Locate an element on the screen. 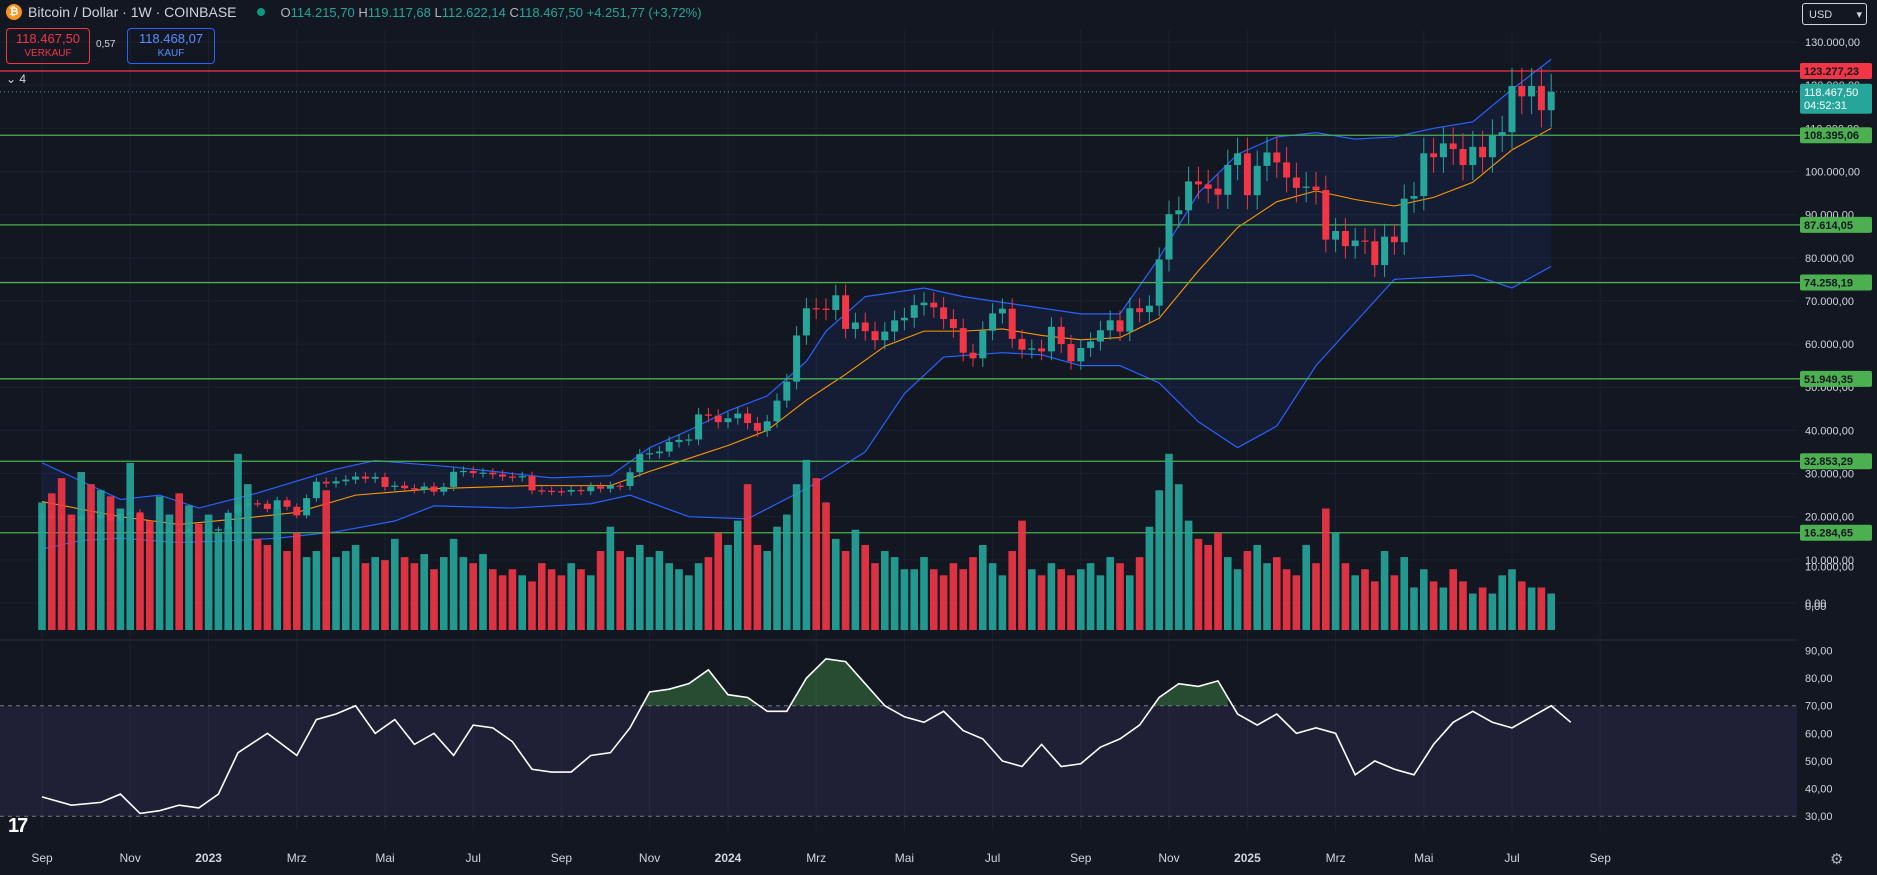  price-tick-label: 100.000,00 is located at coordinates (1832, 172).